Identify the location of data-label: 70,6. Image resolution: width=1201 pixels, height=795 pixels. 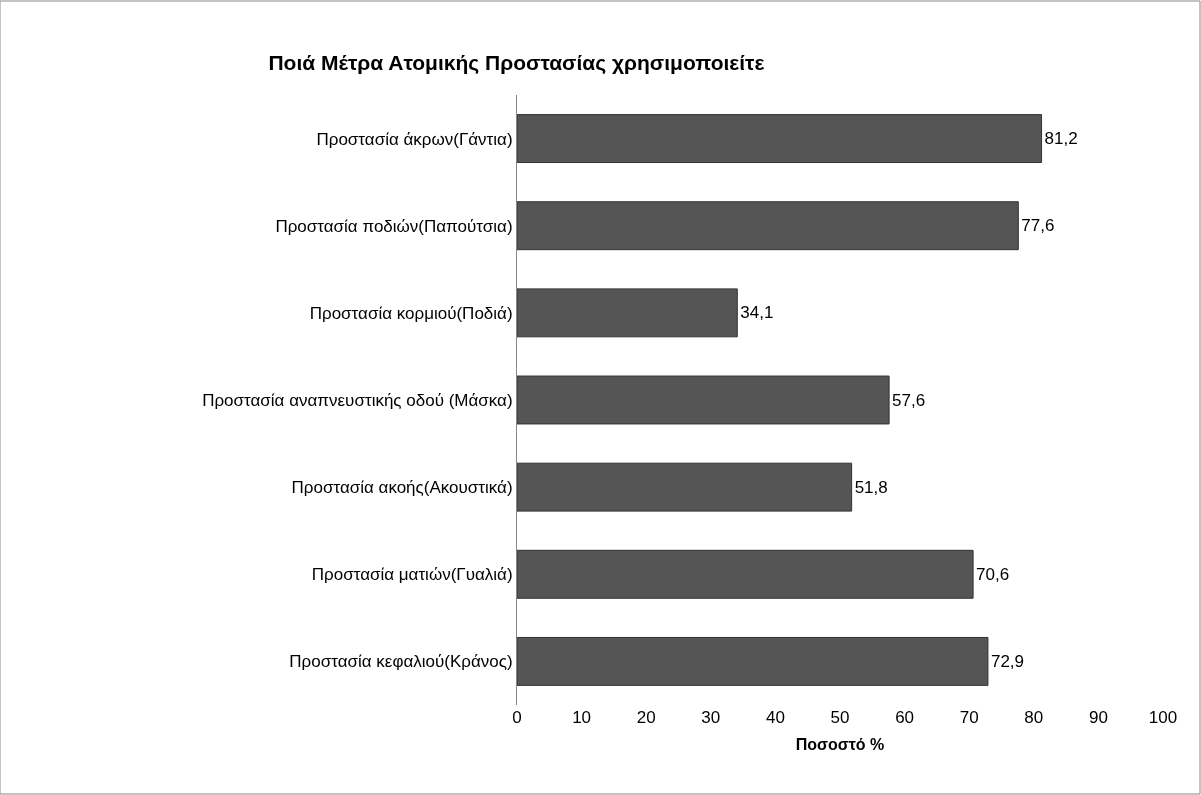
(993, 574).